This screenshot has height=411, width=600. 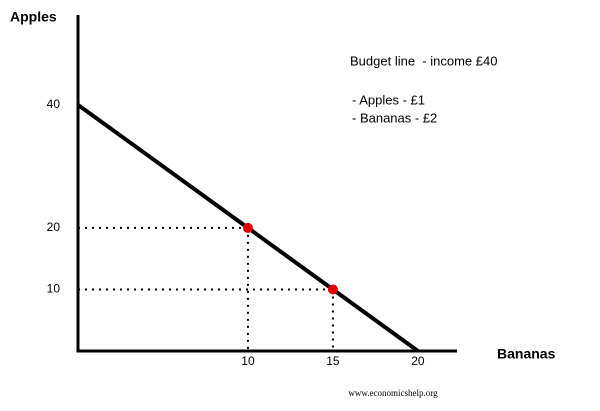 I want to click on source: www.economicshelp.org, so click(x=393, y=393).